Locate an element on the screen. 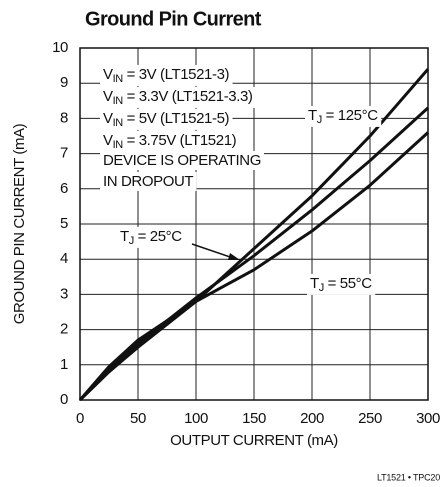  y-tick-label: 1 is located at coordinates (64, 364).